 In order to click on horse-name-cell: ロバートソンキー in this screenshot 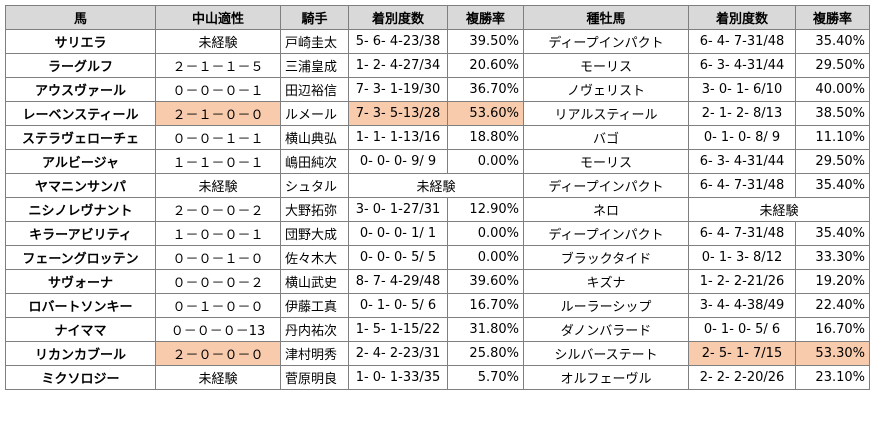, I will do `click(80, 305)`.